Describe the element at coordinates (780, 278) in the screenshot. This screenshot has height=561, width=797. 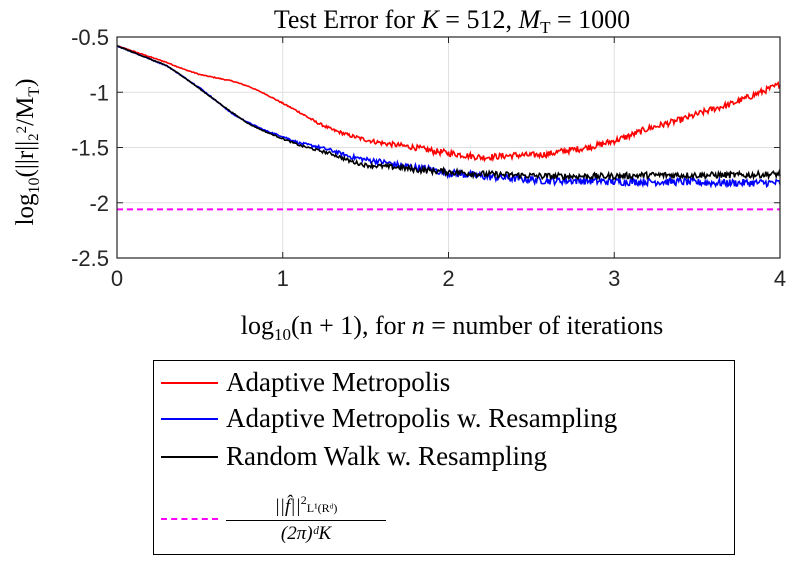
I see `x-tick-label: 4` at that location.